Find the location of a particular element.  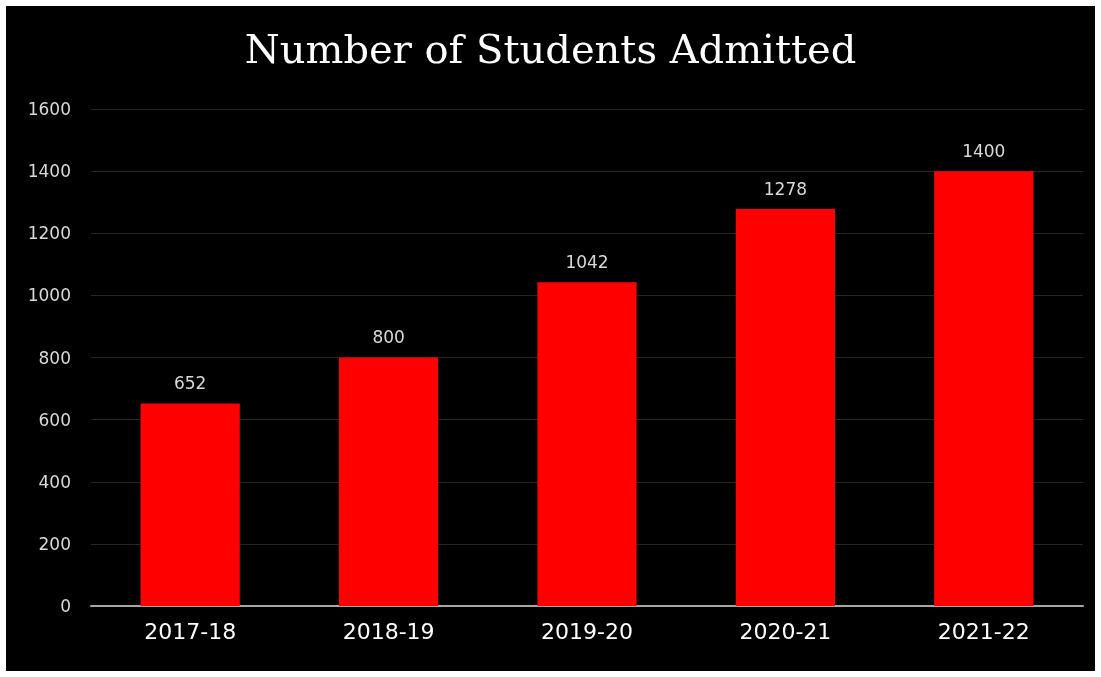

x-tick-label: 2018-19 is located at coordinates (388, 631).